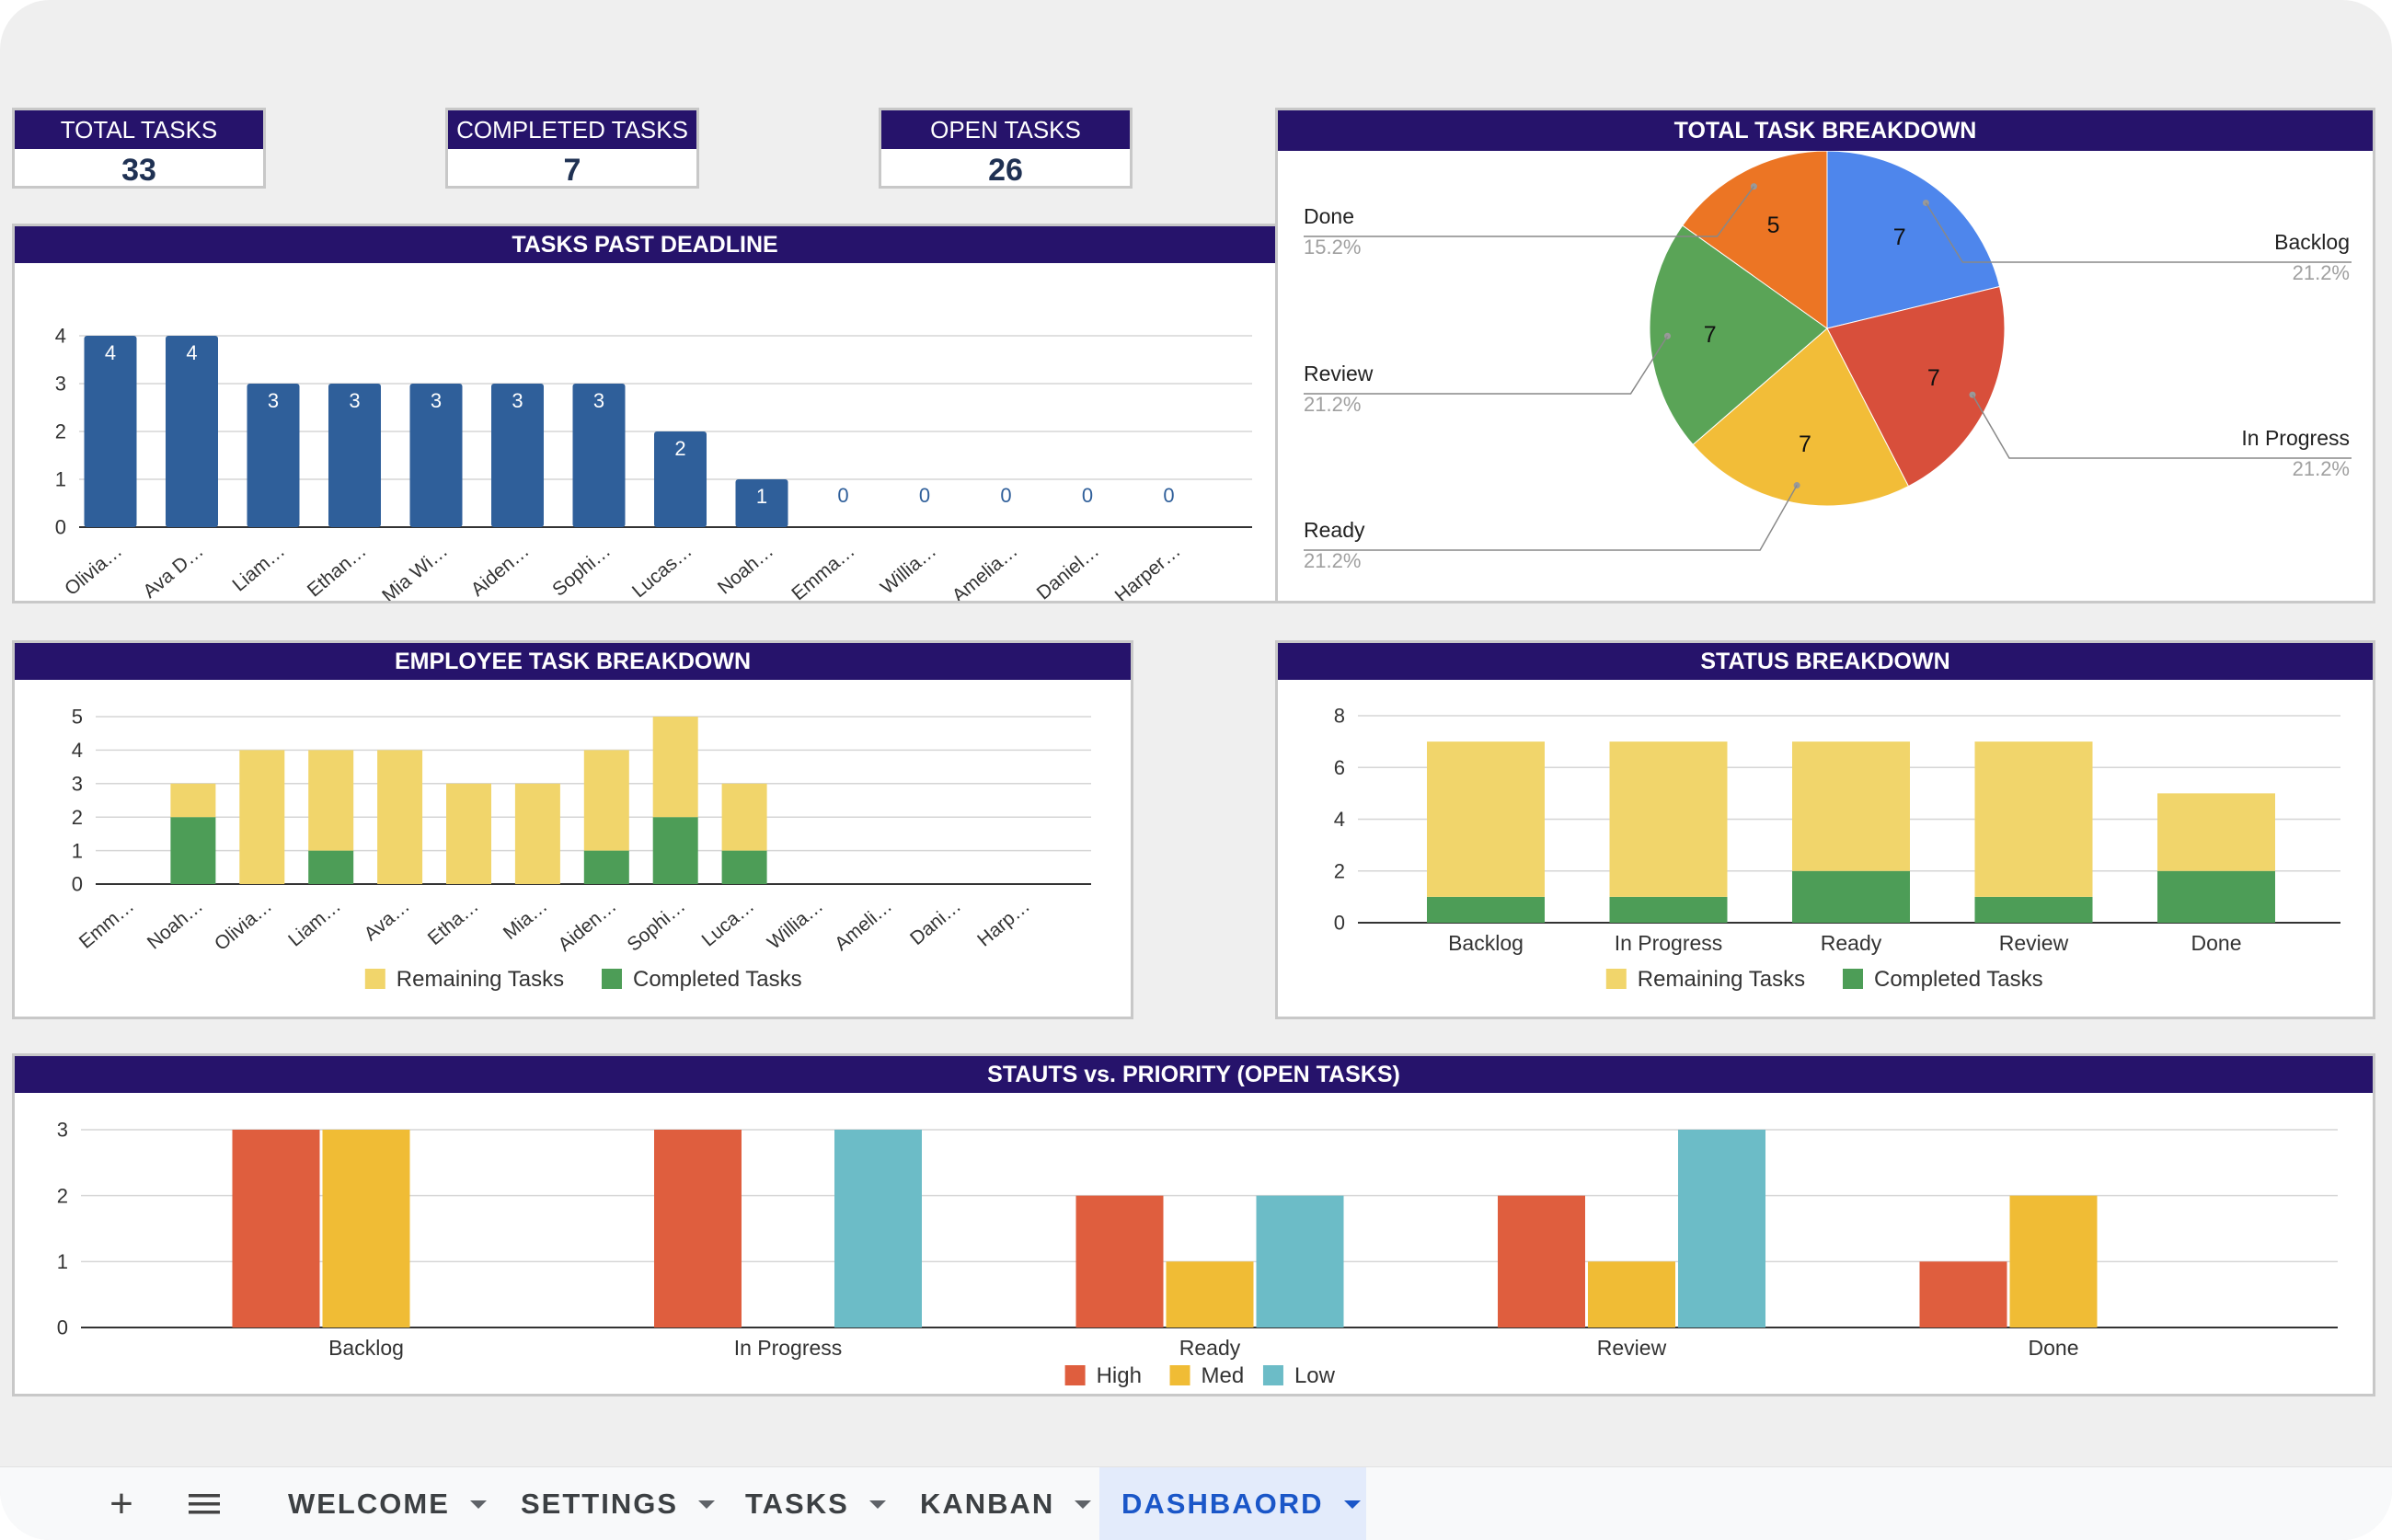  Describe the element at coordinates (609, 1503) in the screenshot. I see `tab-settings: SETTINGS` at that location.